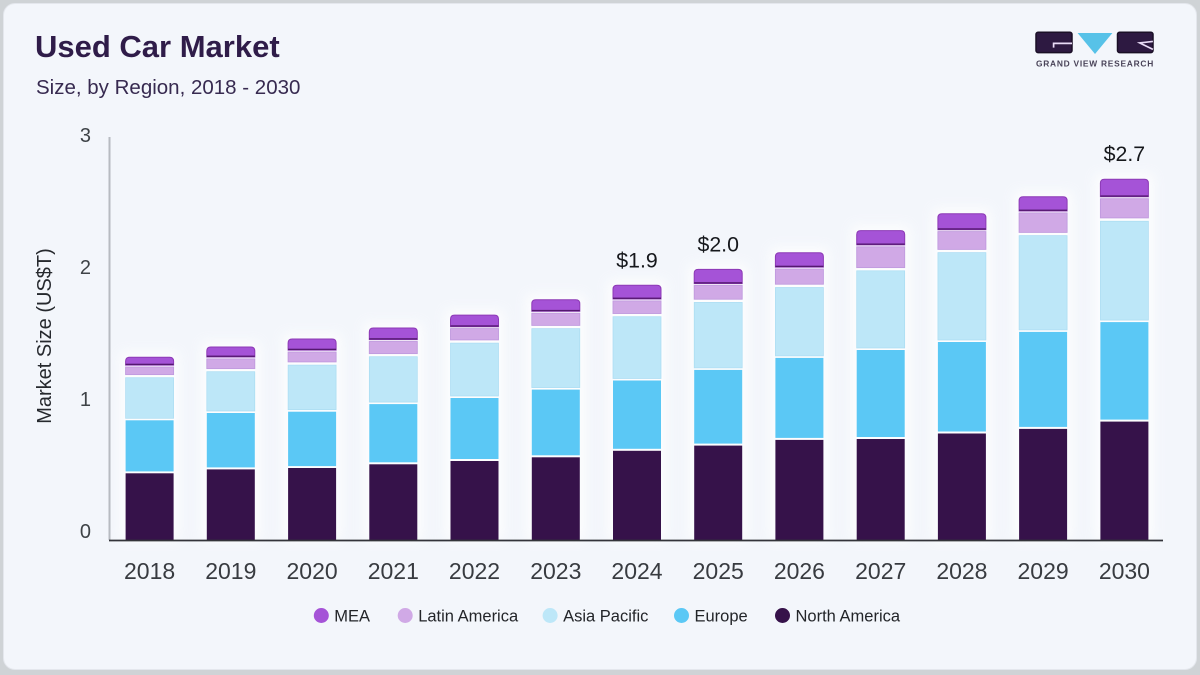 The image size is (1200, 675). Describe the element at coordinates (393, 571) in the screenshot. I see `svg-text: 2021` at that location.